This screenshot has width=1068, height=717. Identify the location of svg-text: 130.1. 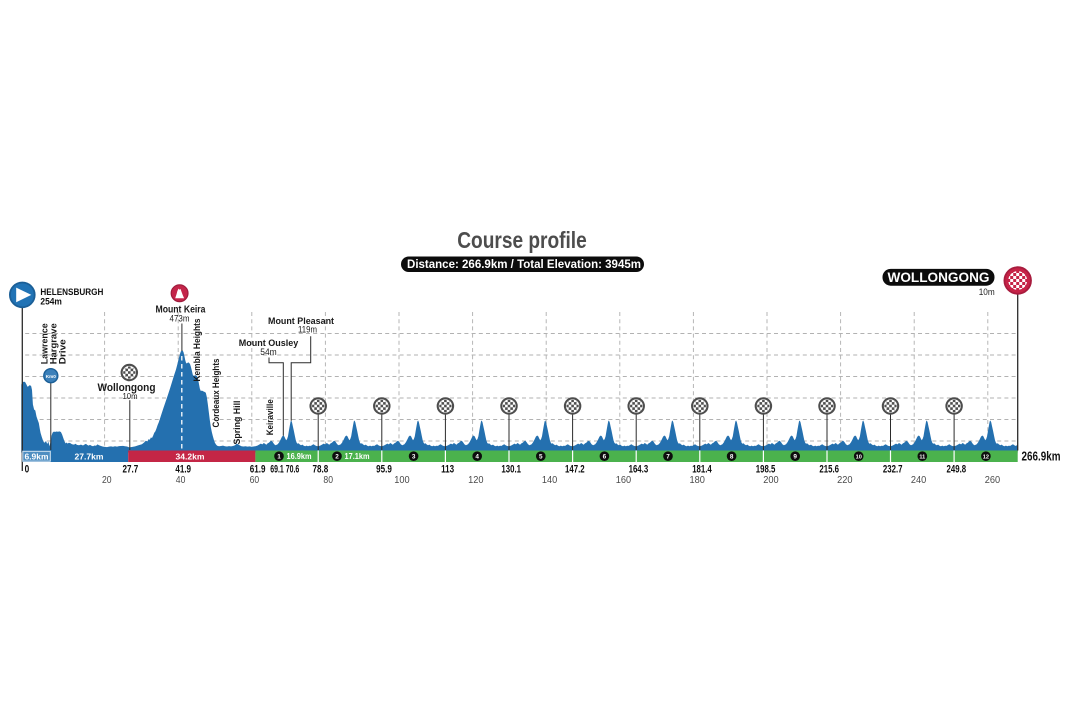
(511, 469).